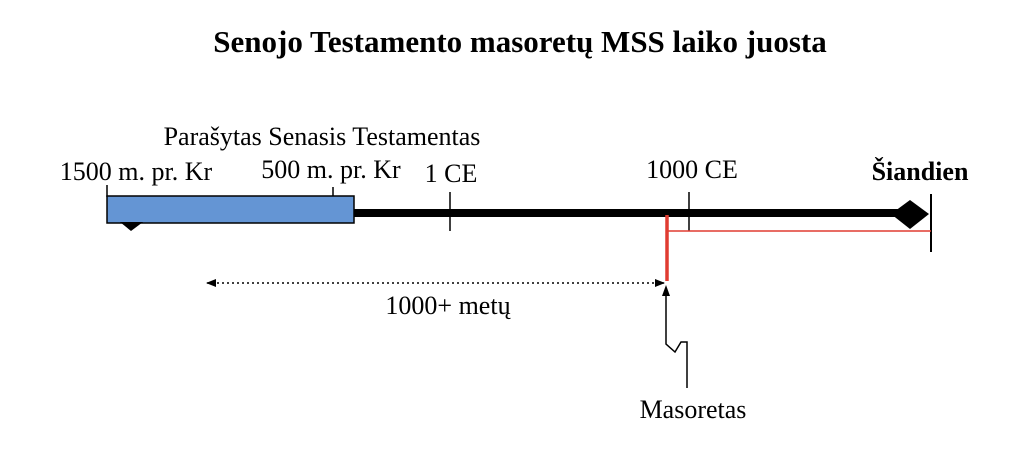  Describe the element at coordinates (230, 209) in the screenshot. I see `ot-period-bar` at that location.